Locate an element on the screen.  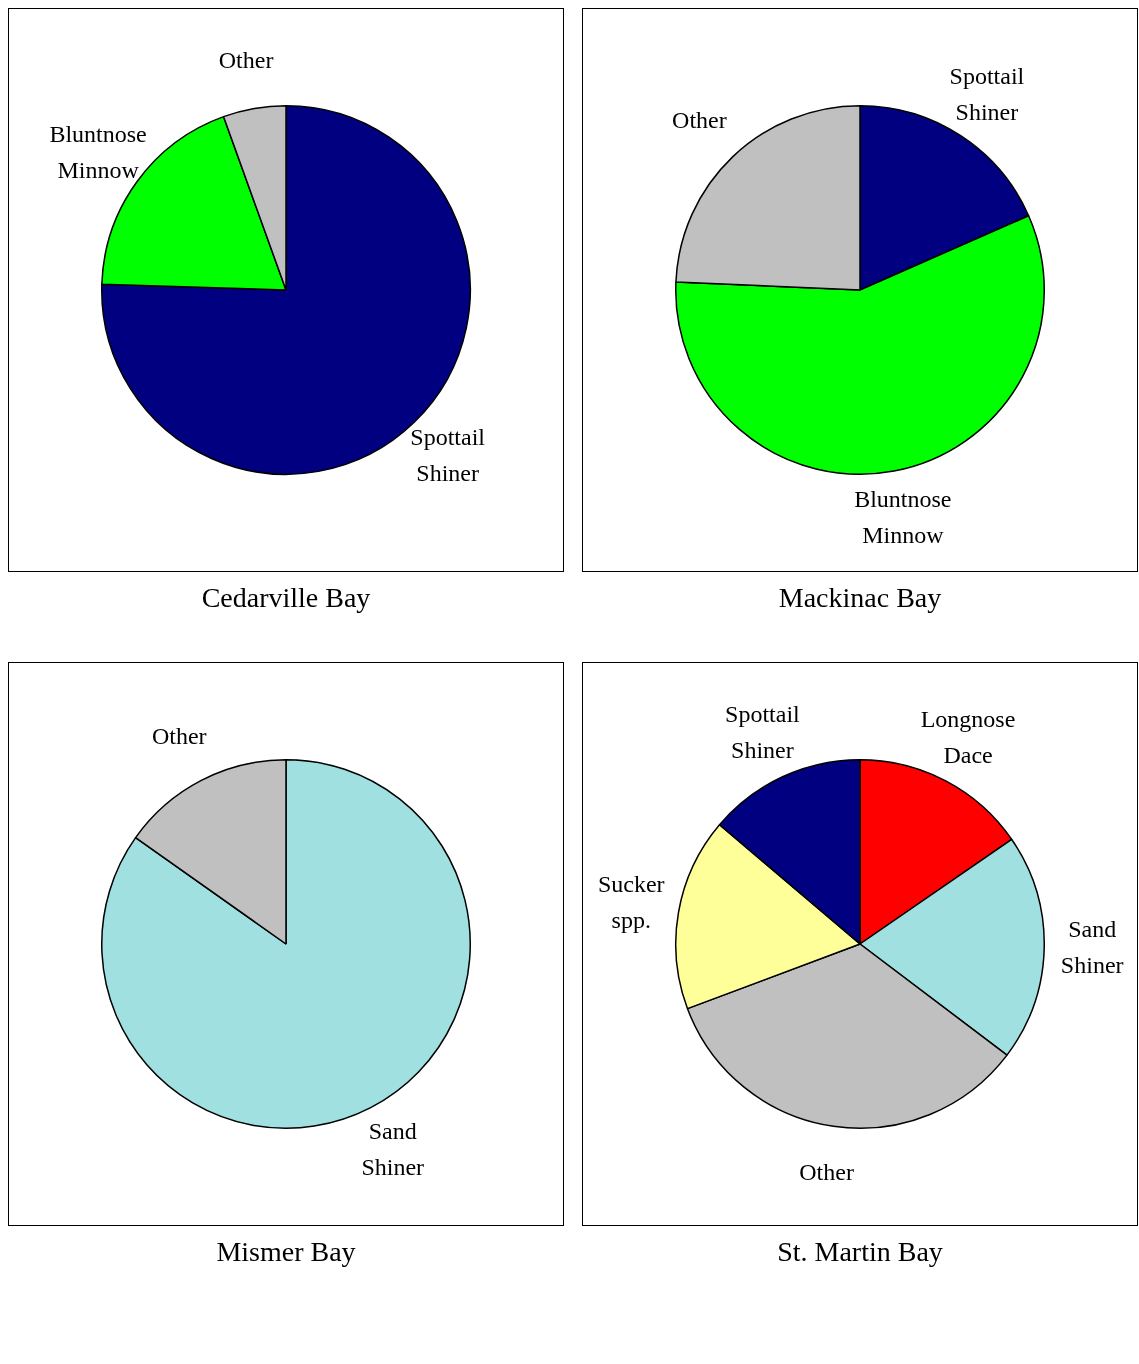
text: Mismer Bay is located at coordinates (286, 1252).